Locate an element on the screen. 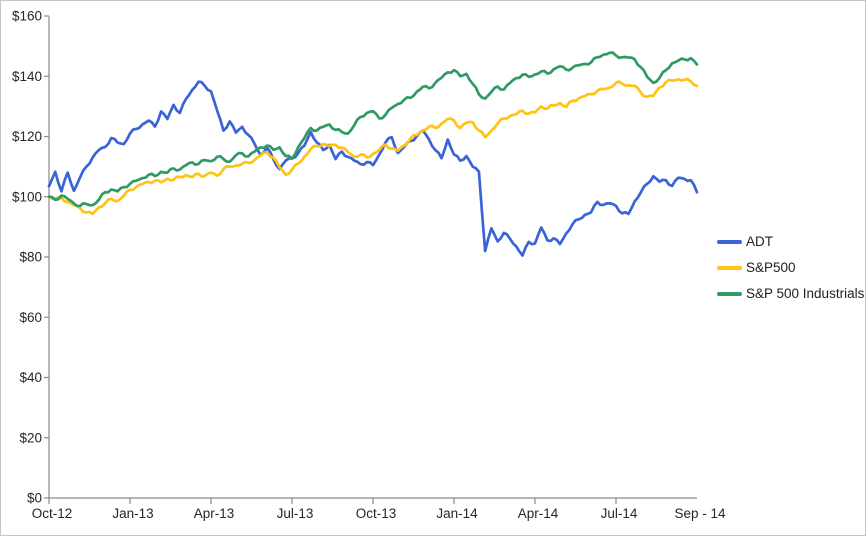 Image resolution: width=866 pixels, height=536 pixels. legend-item-adt: ADT is located at coordinates (790, 241).